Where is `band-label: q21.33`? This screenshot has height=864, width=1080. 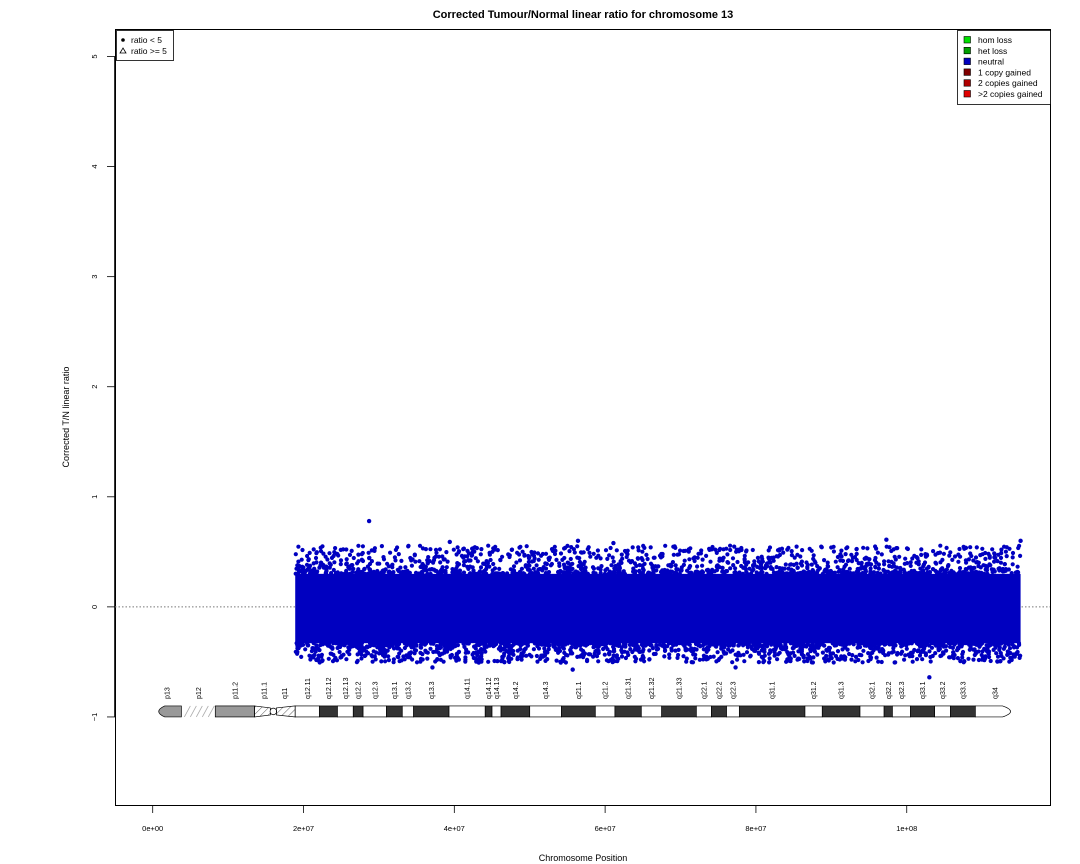
band-label: q21.33 is located at coordinates (680, 688).